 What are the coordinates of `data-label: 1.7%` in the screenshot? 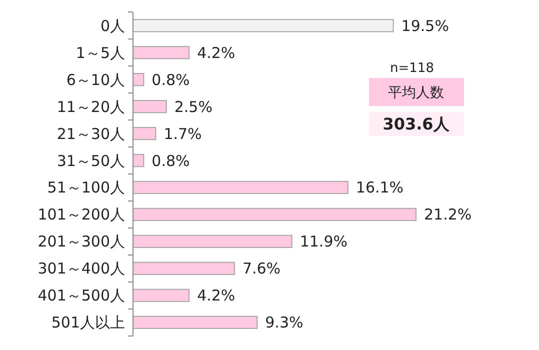 It's located at (183, 133).